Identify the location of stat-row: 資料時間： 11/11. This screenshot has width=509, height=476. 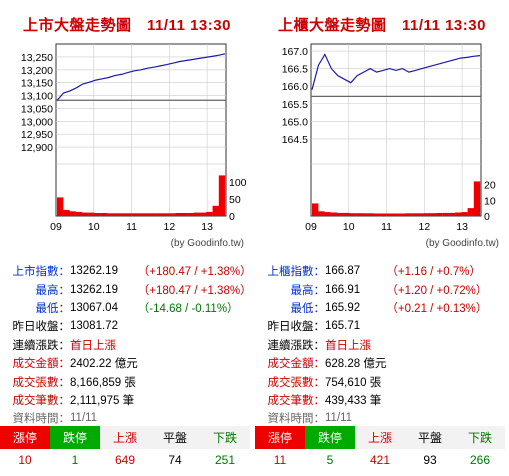
(376, 418).